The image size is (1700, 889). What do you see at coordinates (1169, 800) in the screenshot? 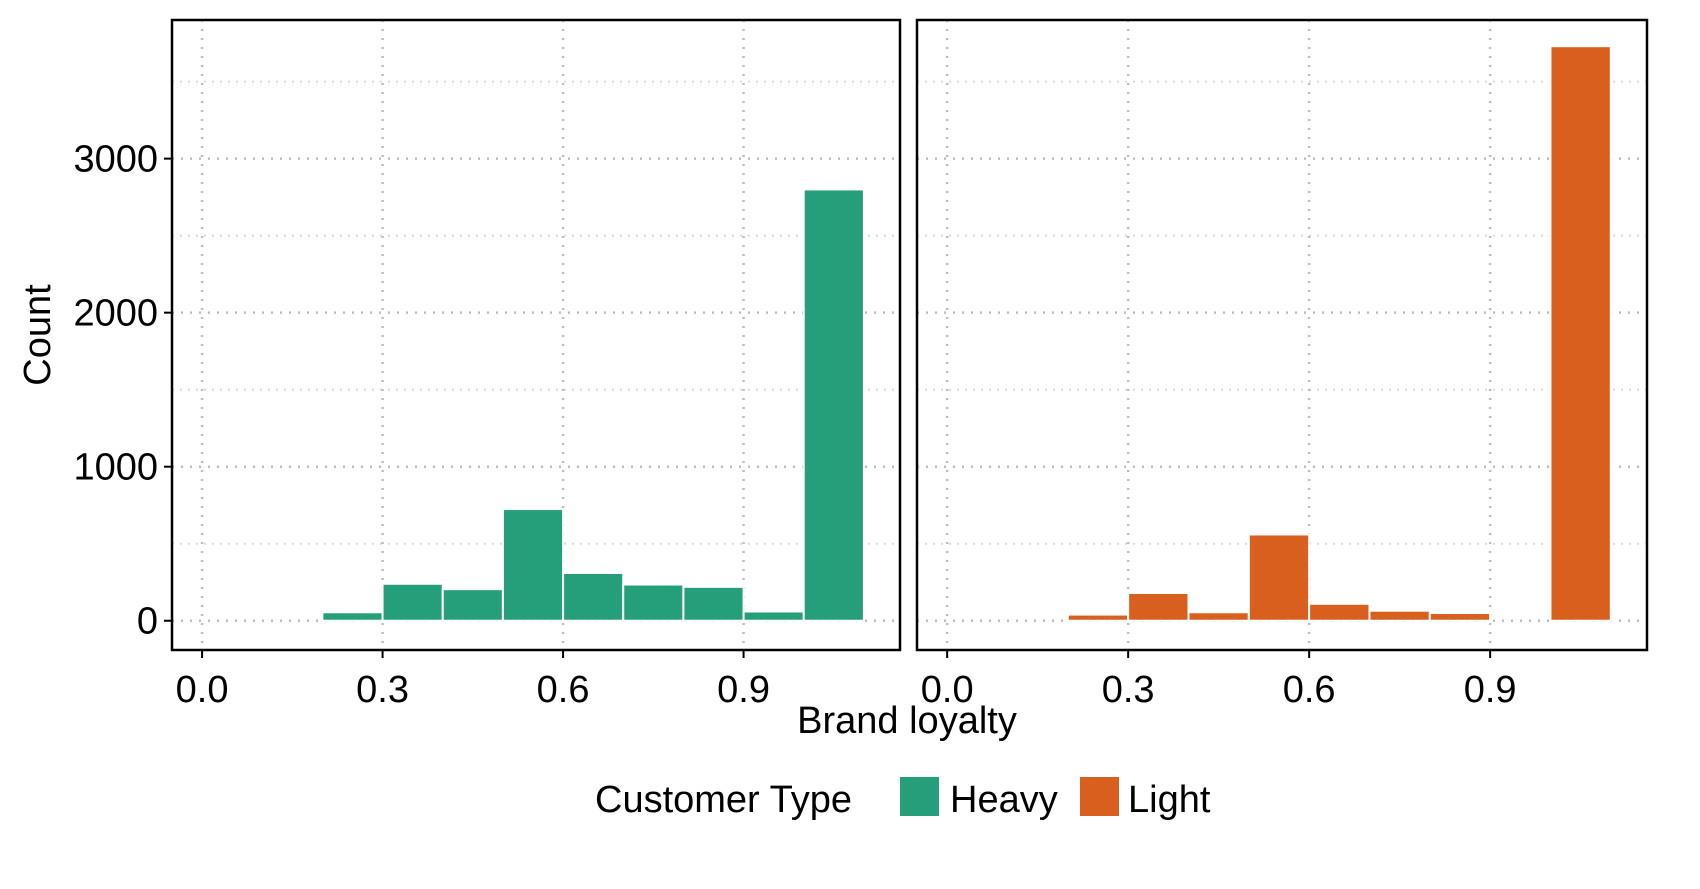
I see `legend-label-light: Light` at bounding box center [1169, 800].